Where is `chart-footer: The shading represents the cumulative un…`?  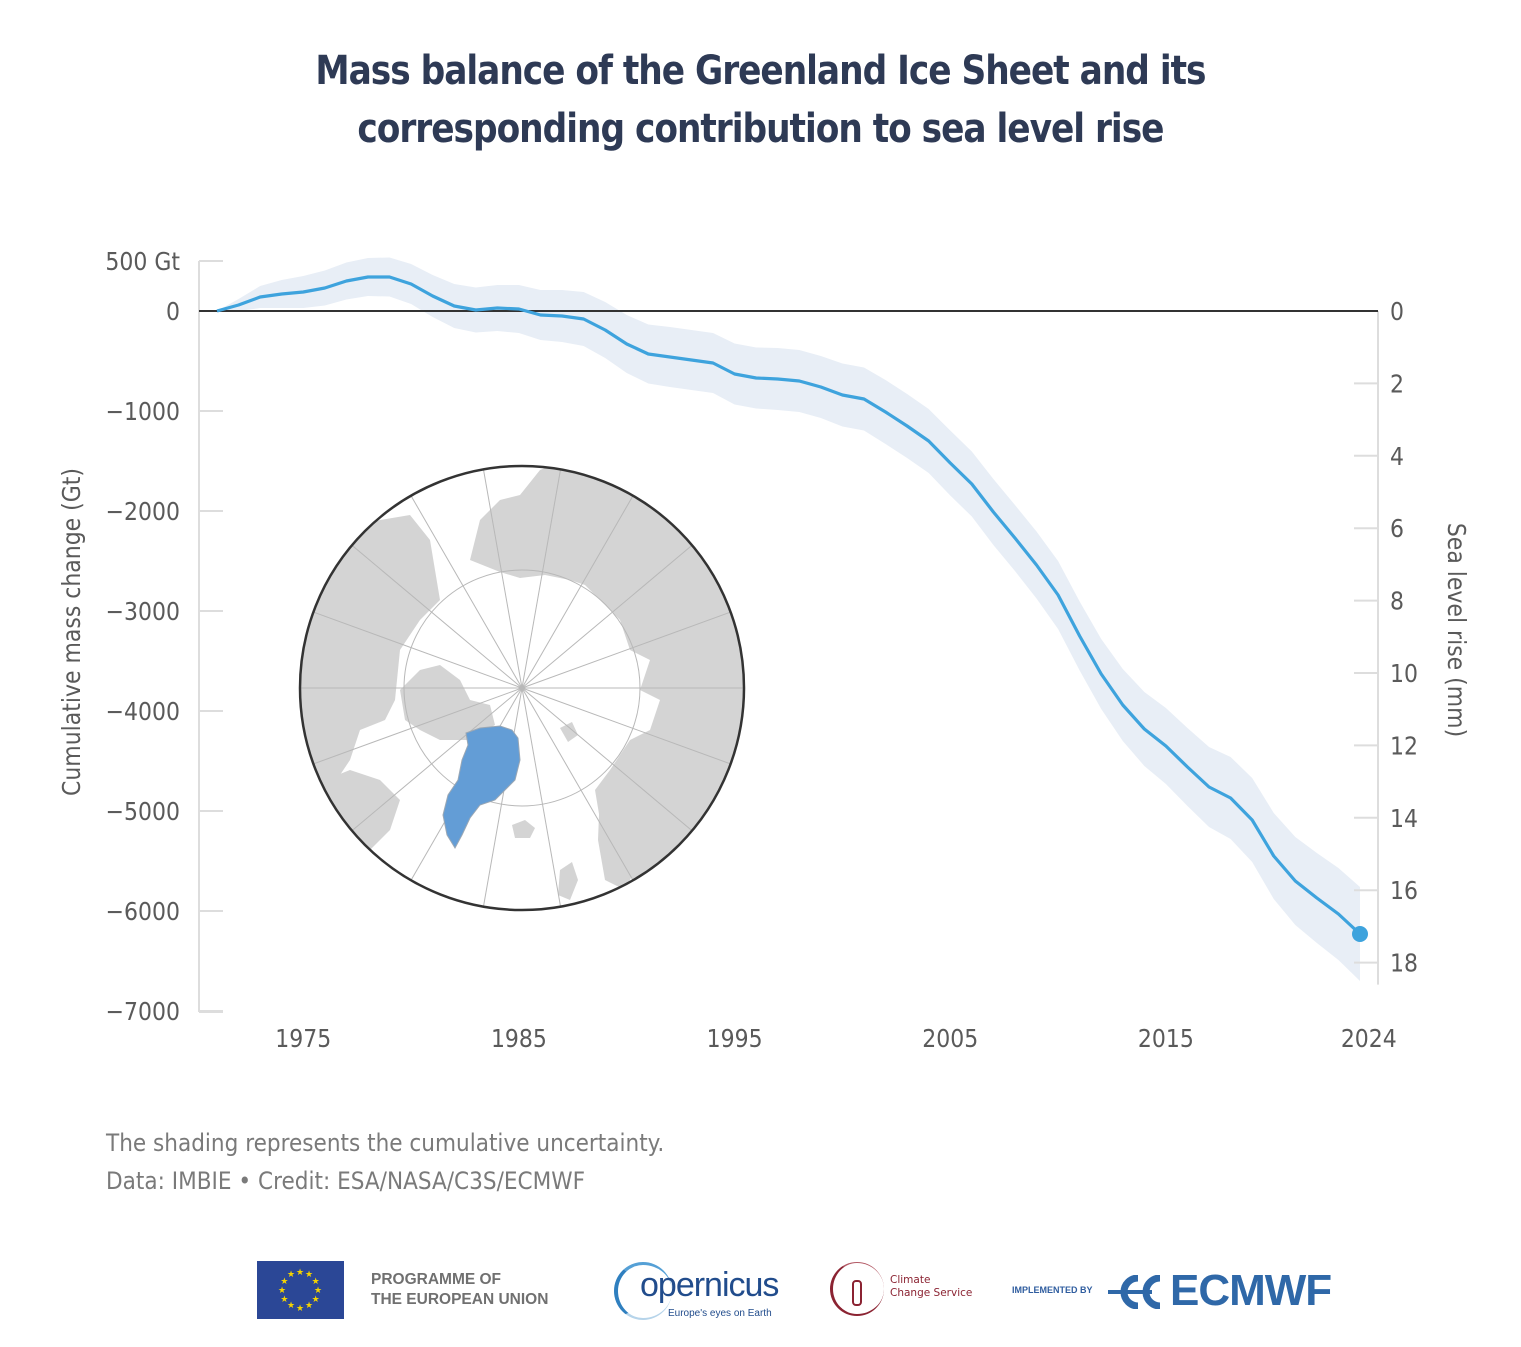
chart-footer: The shading represents the cumulative un… is located at coordinates (385, 1162).